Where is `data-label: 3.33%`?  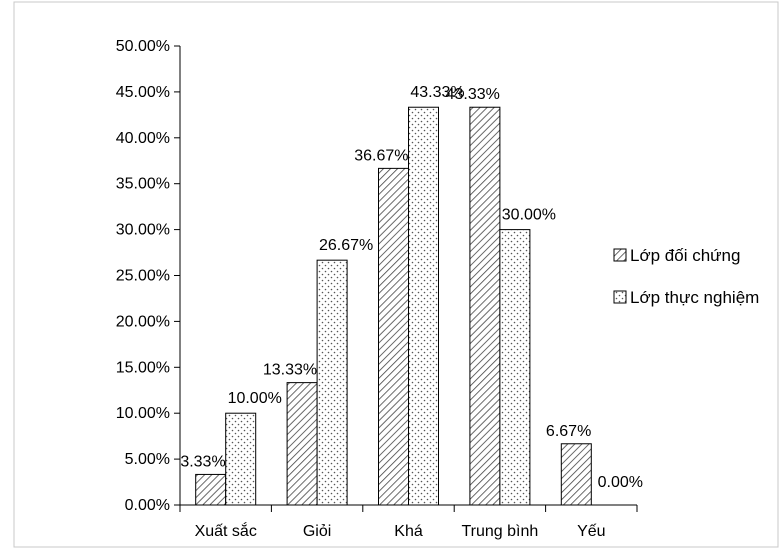 data-label: 3.33% is located at coordinates (202, 461).